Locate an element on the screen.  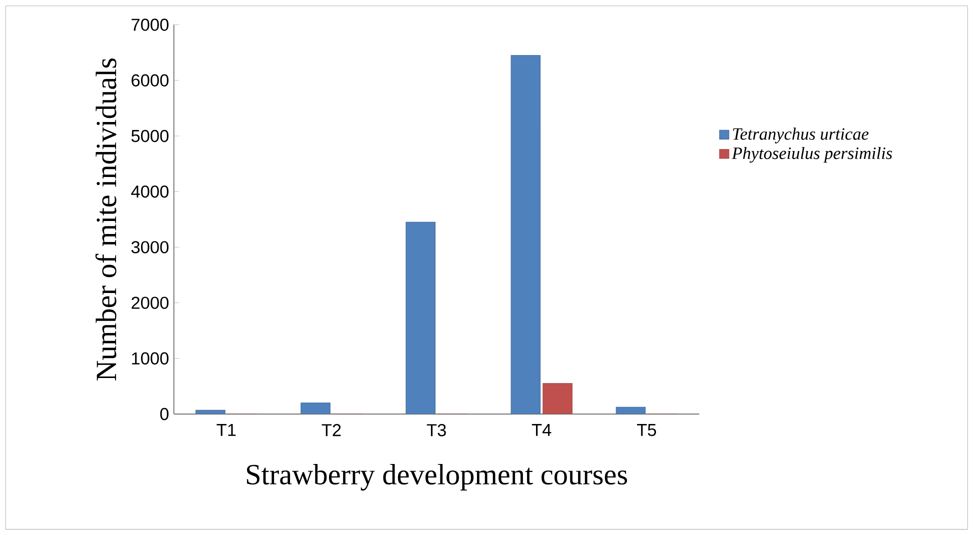
y-tick-label: 7000 is located at coordinates (150, 24).